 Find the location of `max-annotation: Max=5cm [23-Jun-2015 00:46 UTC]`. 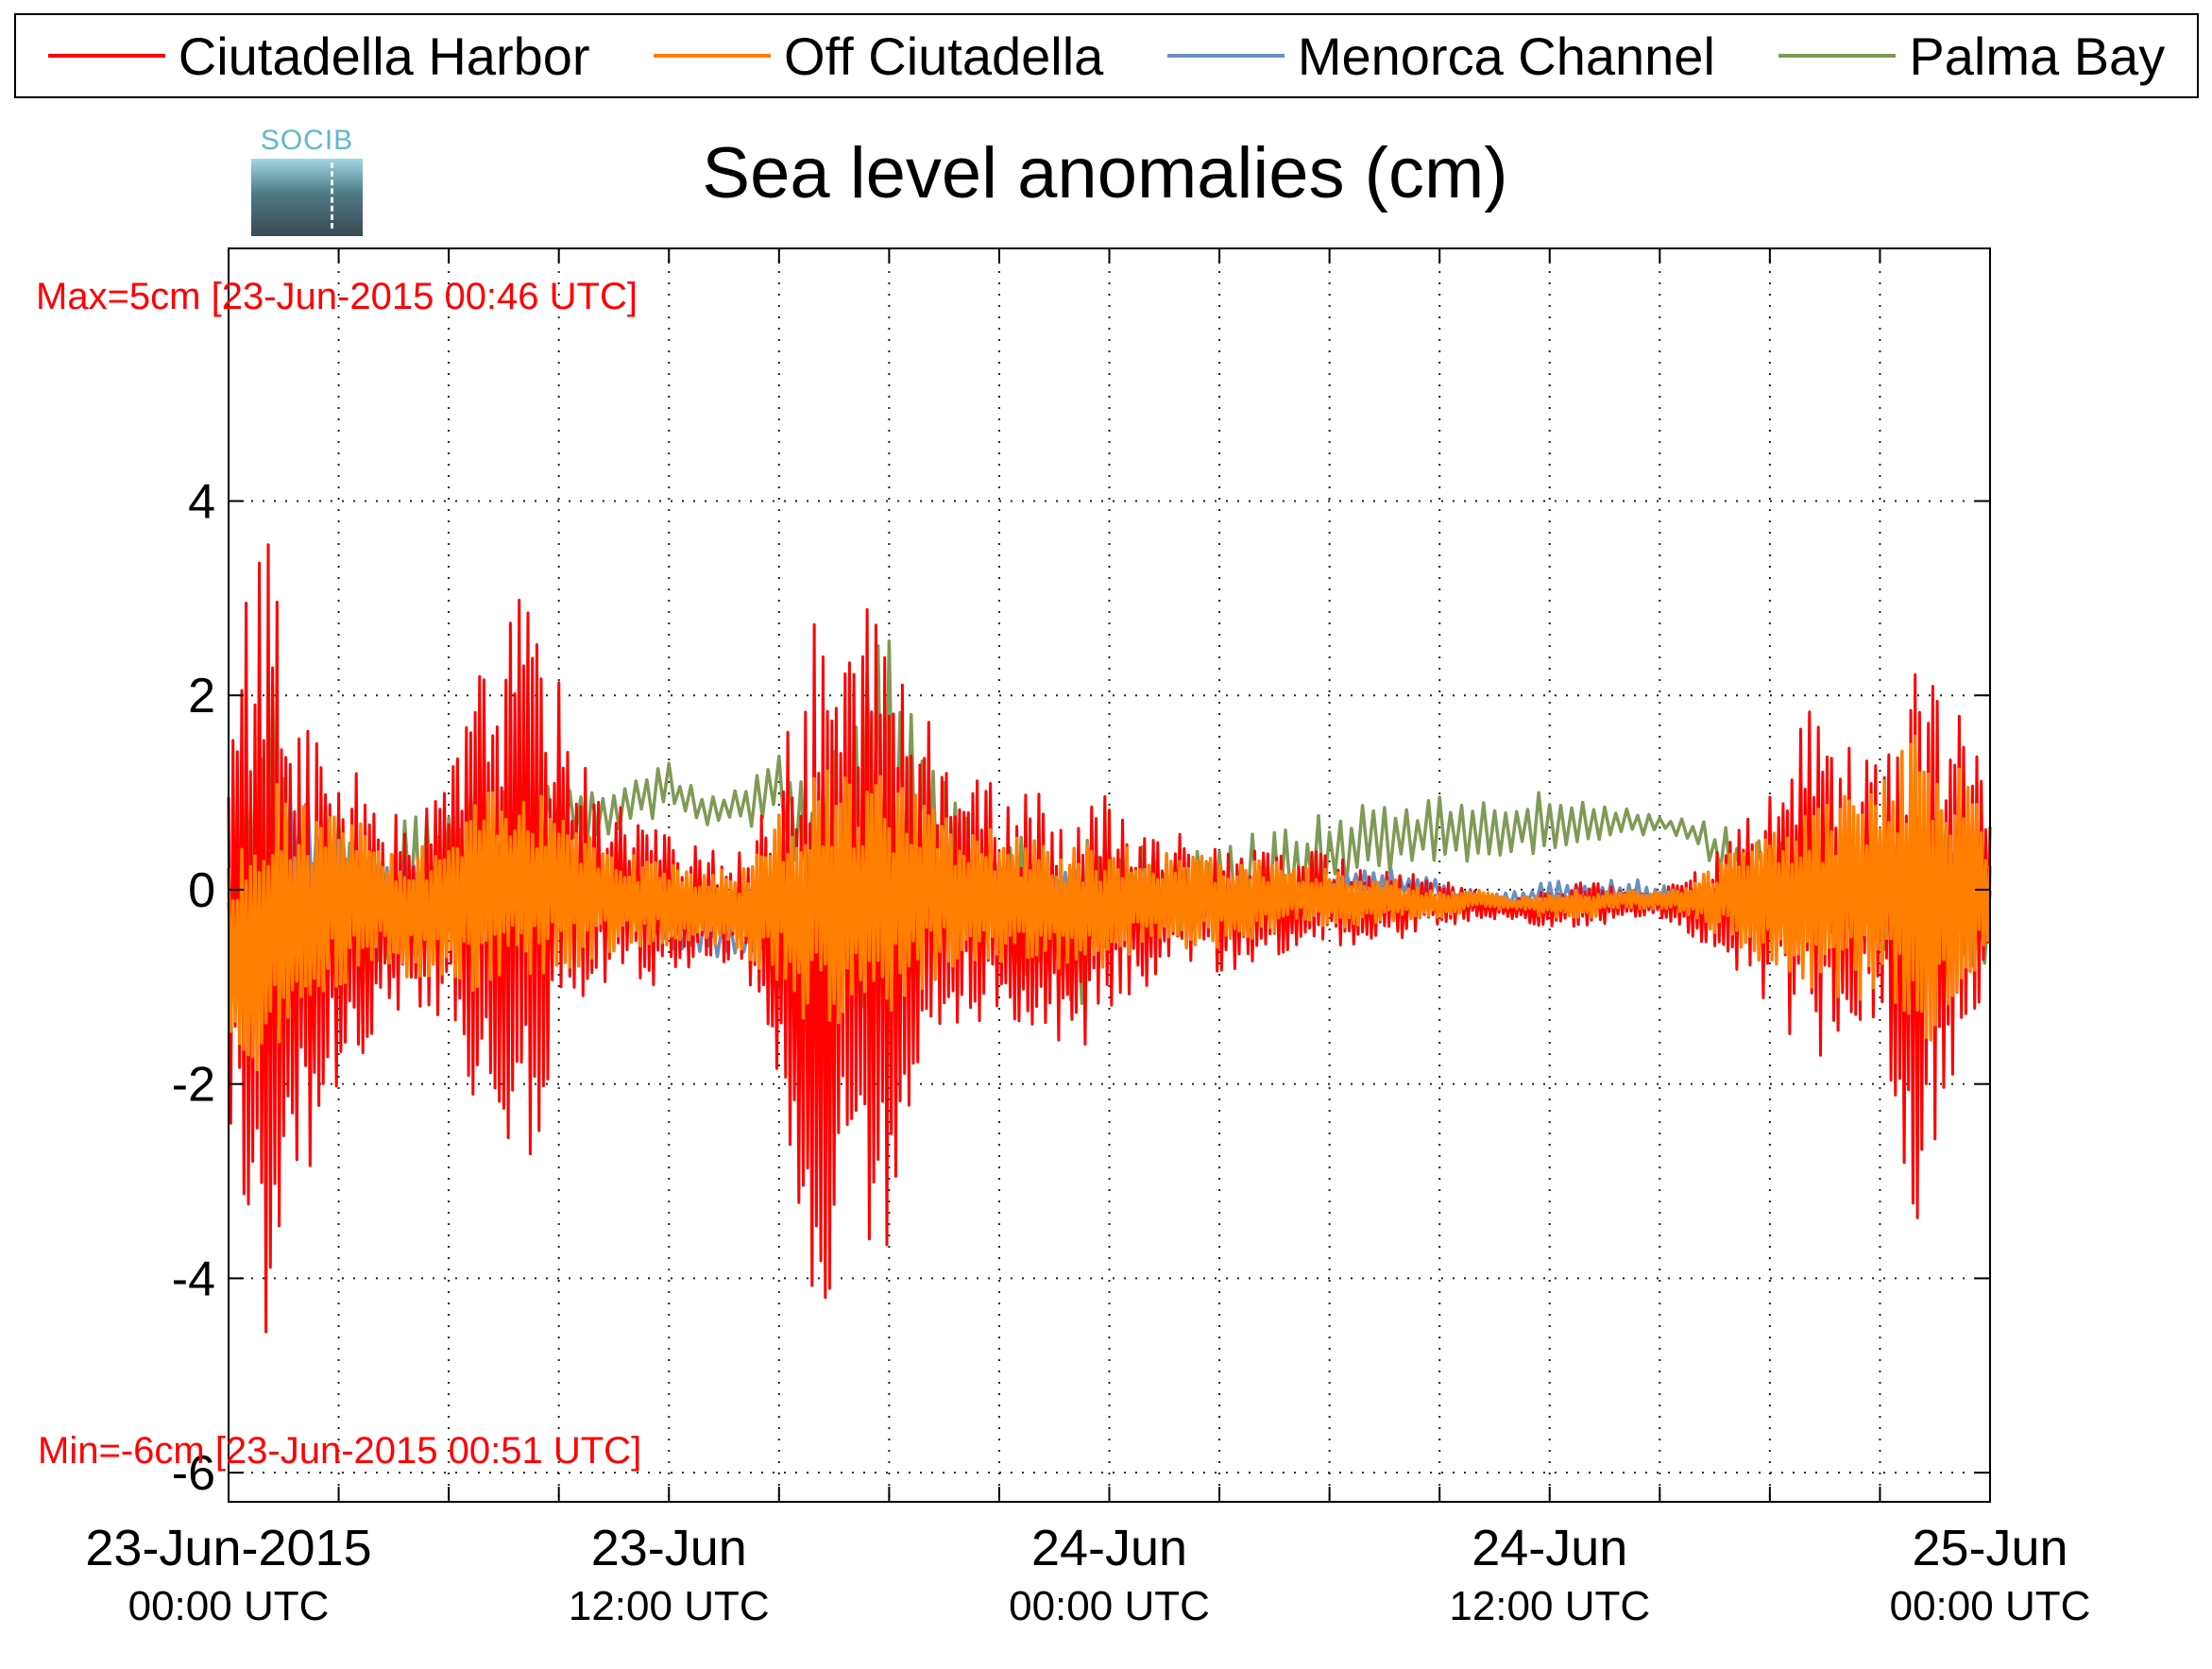

max-annotation: Max=5cm [23-Jun-2015 00:46 UTC] is located at coordinates (337, 297).